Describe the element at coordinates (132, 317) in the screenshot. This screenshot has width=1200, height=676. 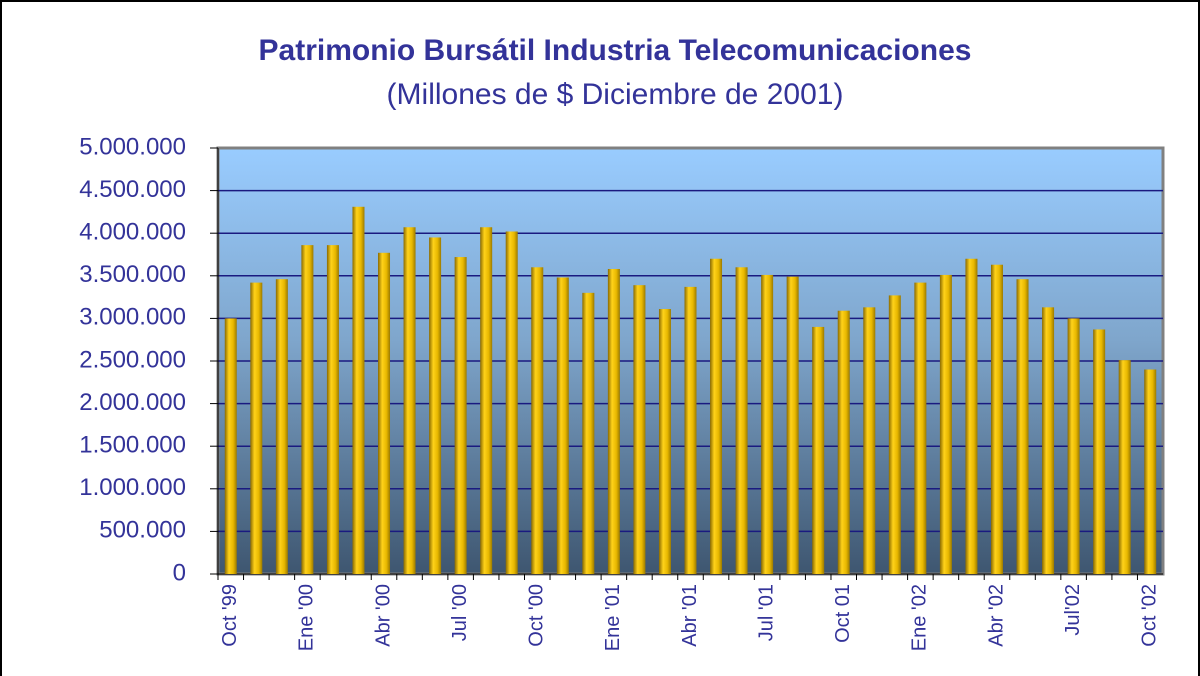
I see `y-tick-label: 3.000.000` at that location.